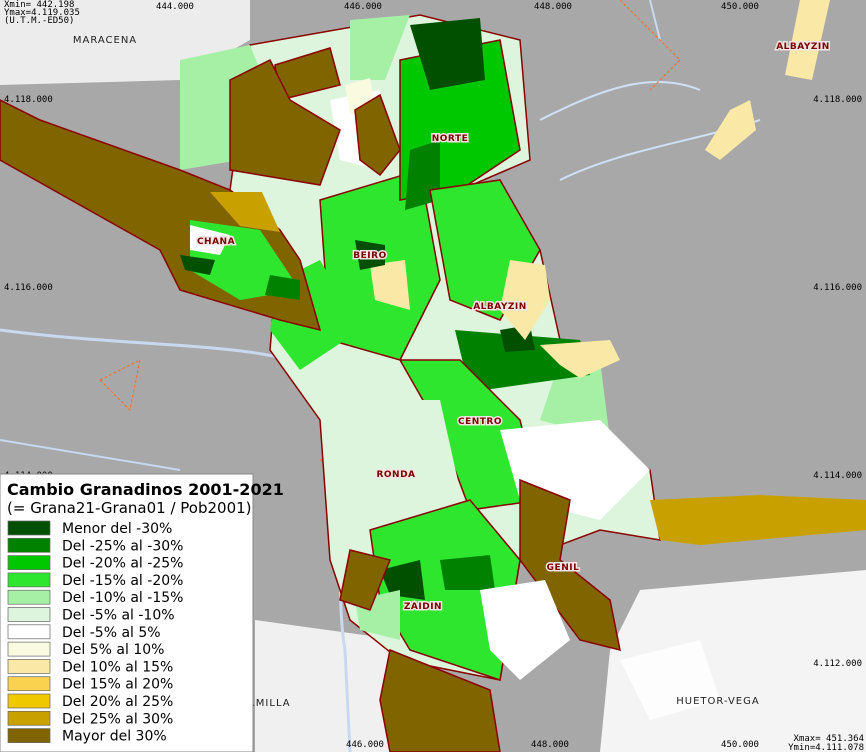 The image size is (866, 752). Describe the element at coordinates (122, 564) in the screenshot. I see `legend-label: Del -20% al -25%` at that location.